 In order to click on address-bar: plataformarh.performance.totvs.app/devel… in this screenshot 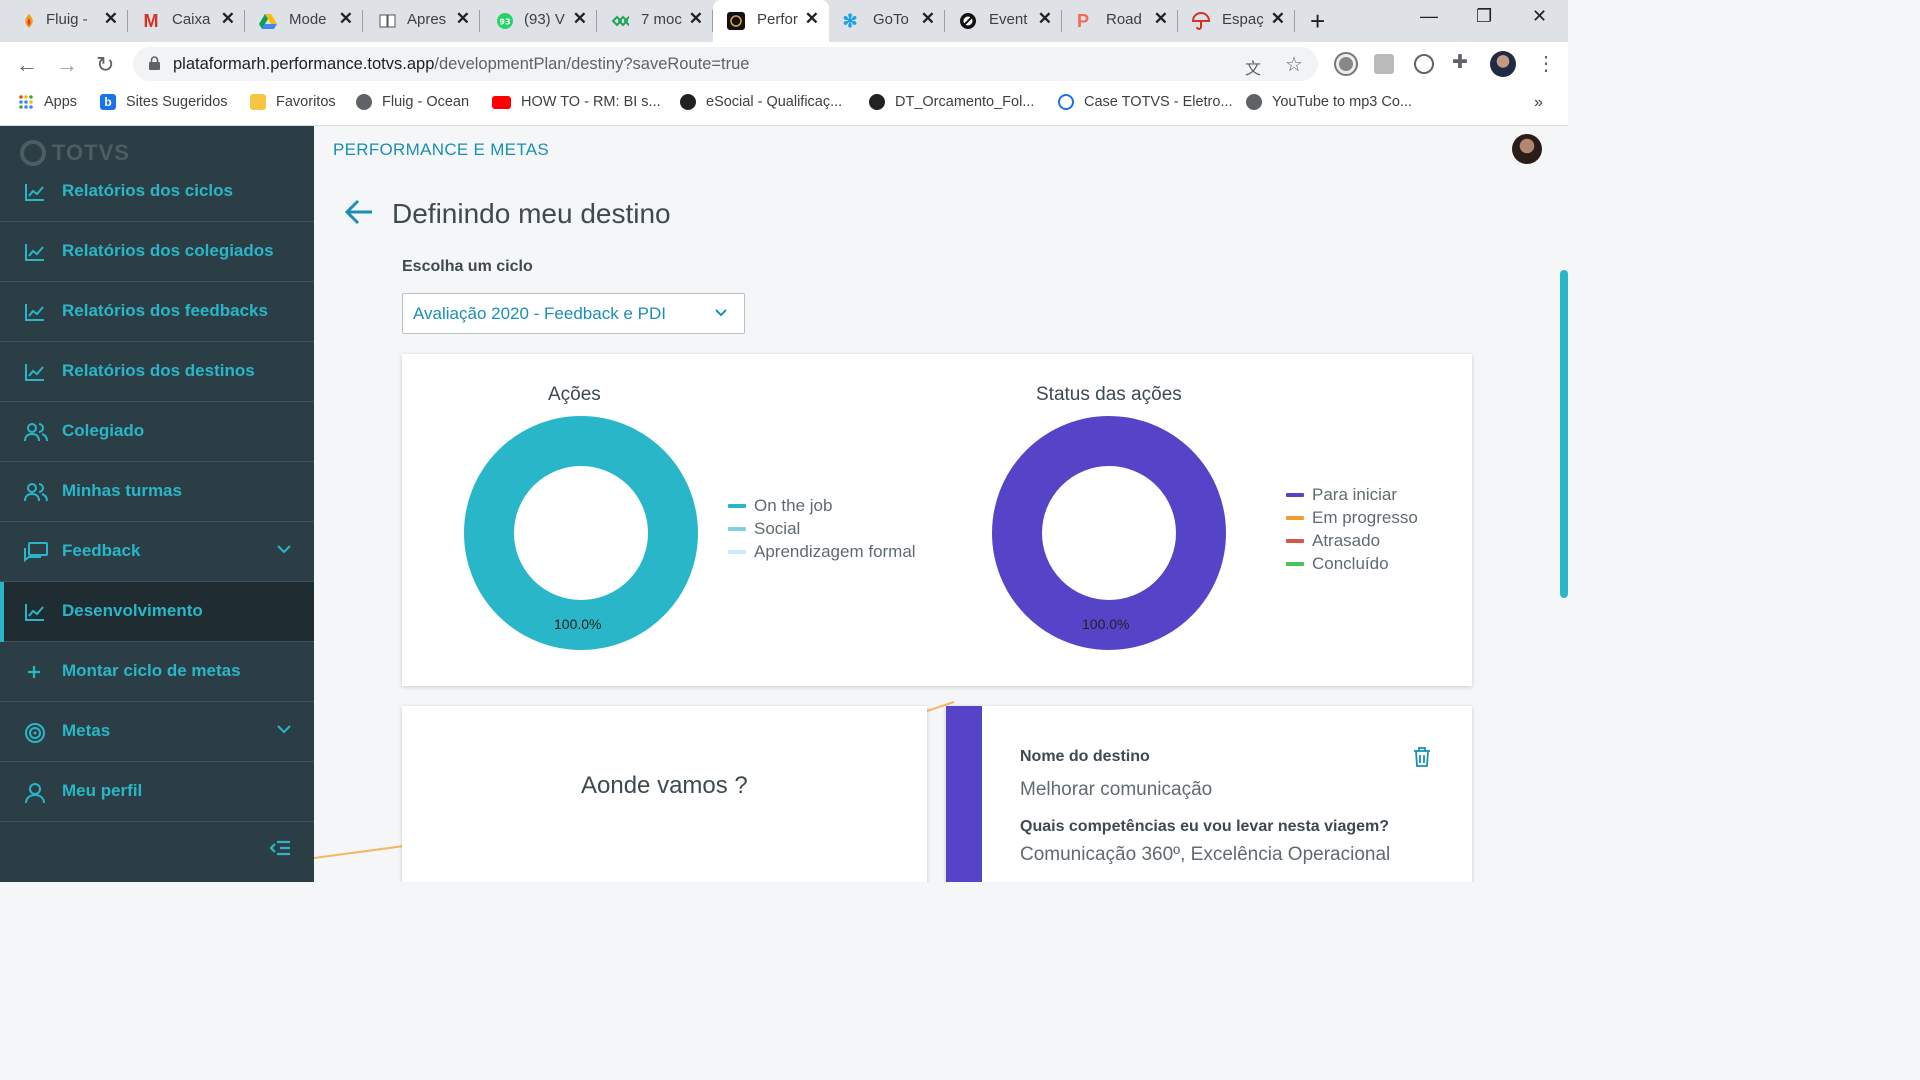, I will do `click(725, 64)`.